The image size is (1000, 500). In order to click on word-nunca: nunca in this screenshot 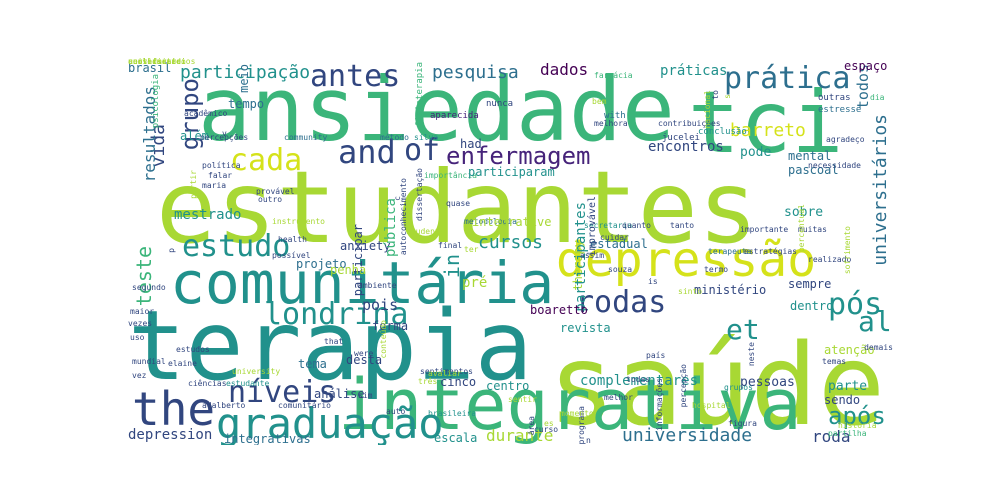, I will do `click(500, 104)`.